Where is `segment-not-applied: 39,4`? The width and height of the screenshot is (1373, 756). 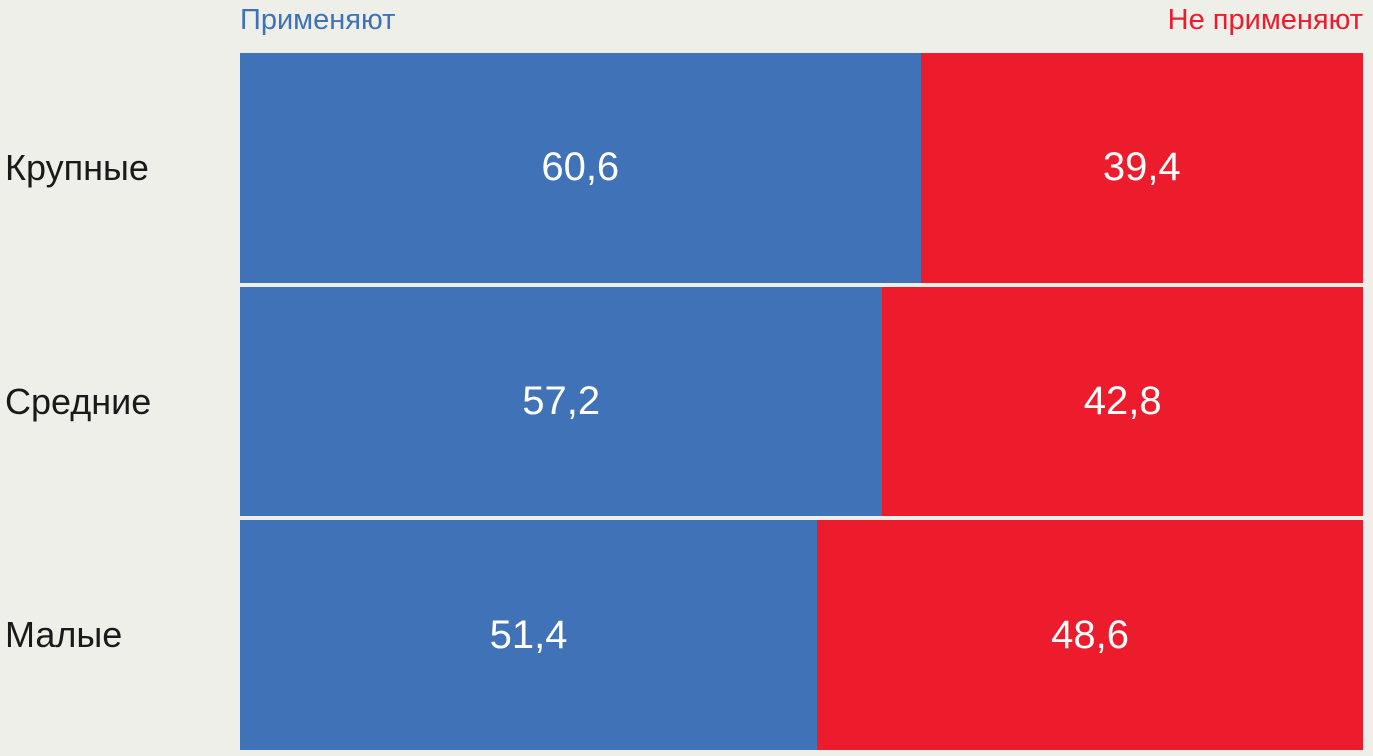 segment-not-applied: 39,4 is located at coordinates (1141, 168).